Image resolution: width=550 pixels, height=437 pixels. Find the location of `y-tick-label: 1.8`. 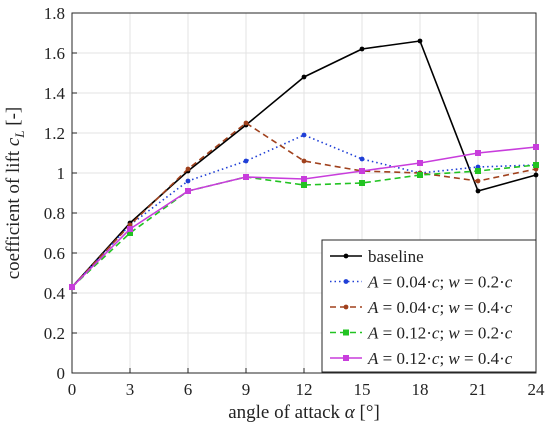

y-tick-label: 1.8 is located at coordinates (54, 13).